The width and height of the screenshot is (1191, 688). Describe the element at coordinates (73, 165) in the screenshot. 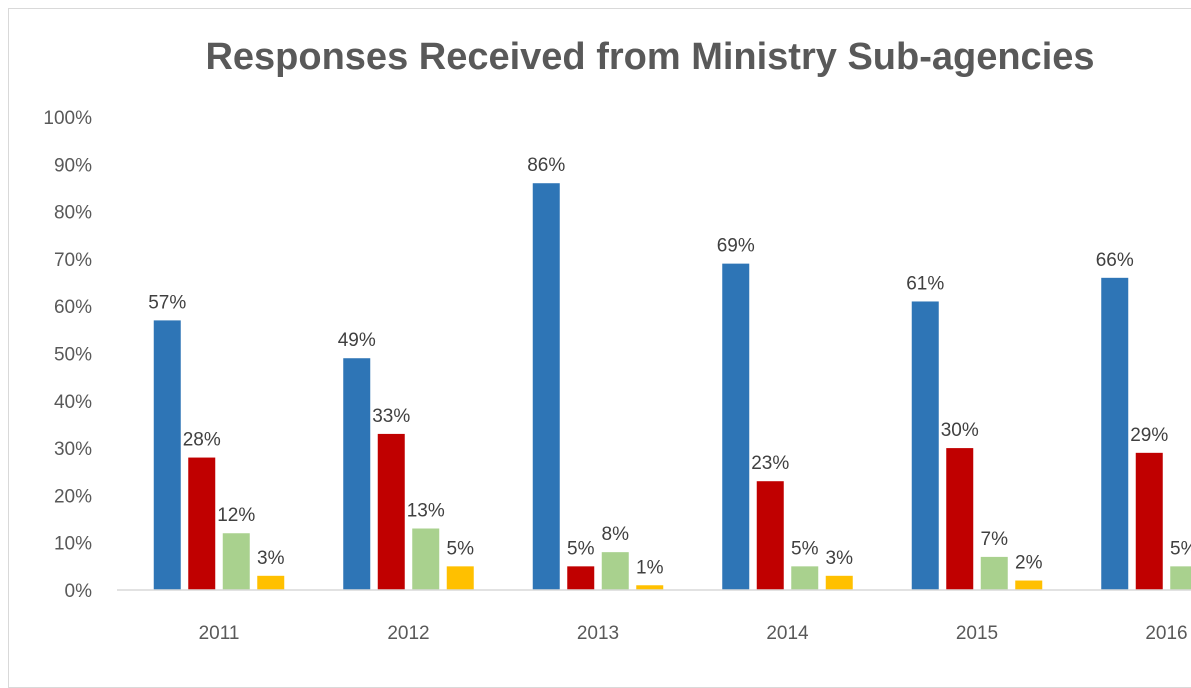

I see `y-tick-label: 90%` at that location.